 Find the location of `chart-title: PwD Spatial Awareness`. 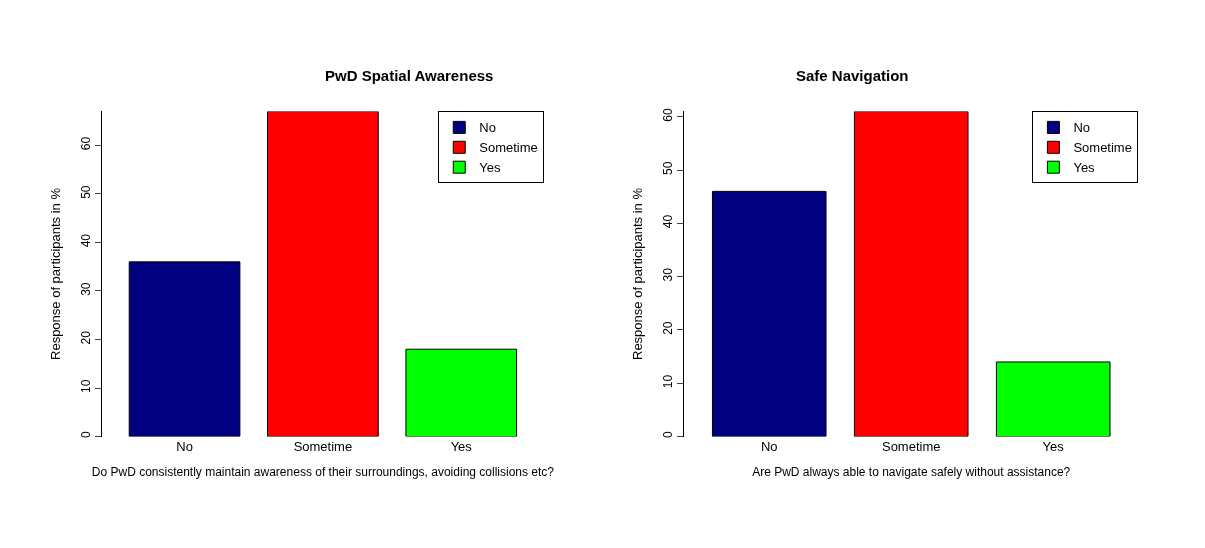

chart-title: PwD Spatial Awareness is located at coordinates (409, 75).